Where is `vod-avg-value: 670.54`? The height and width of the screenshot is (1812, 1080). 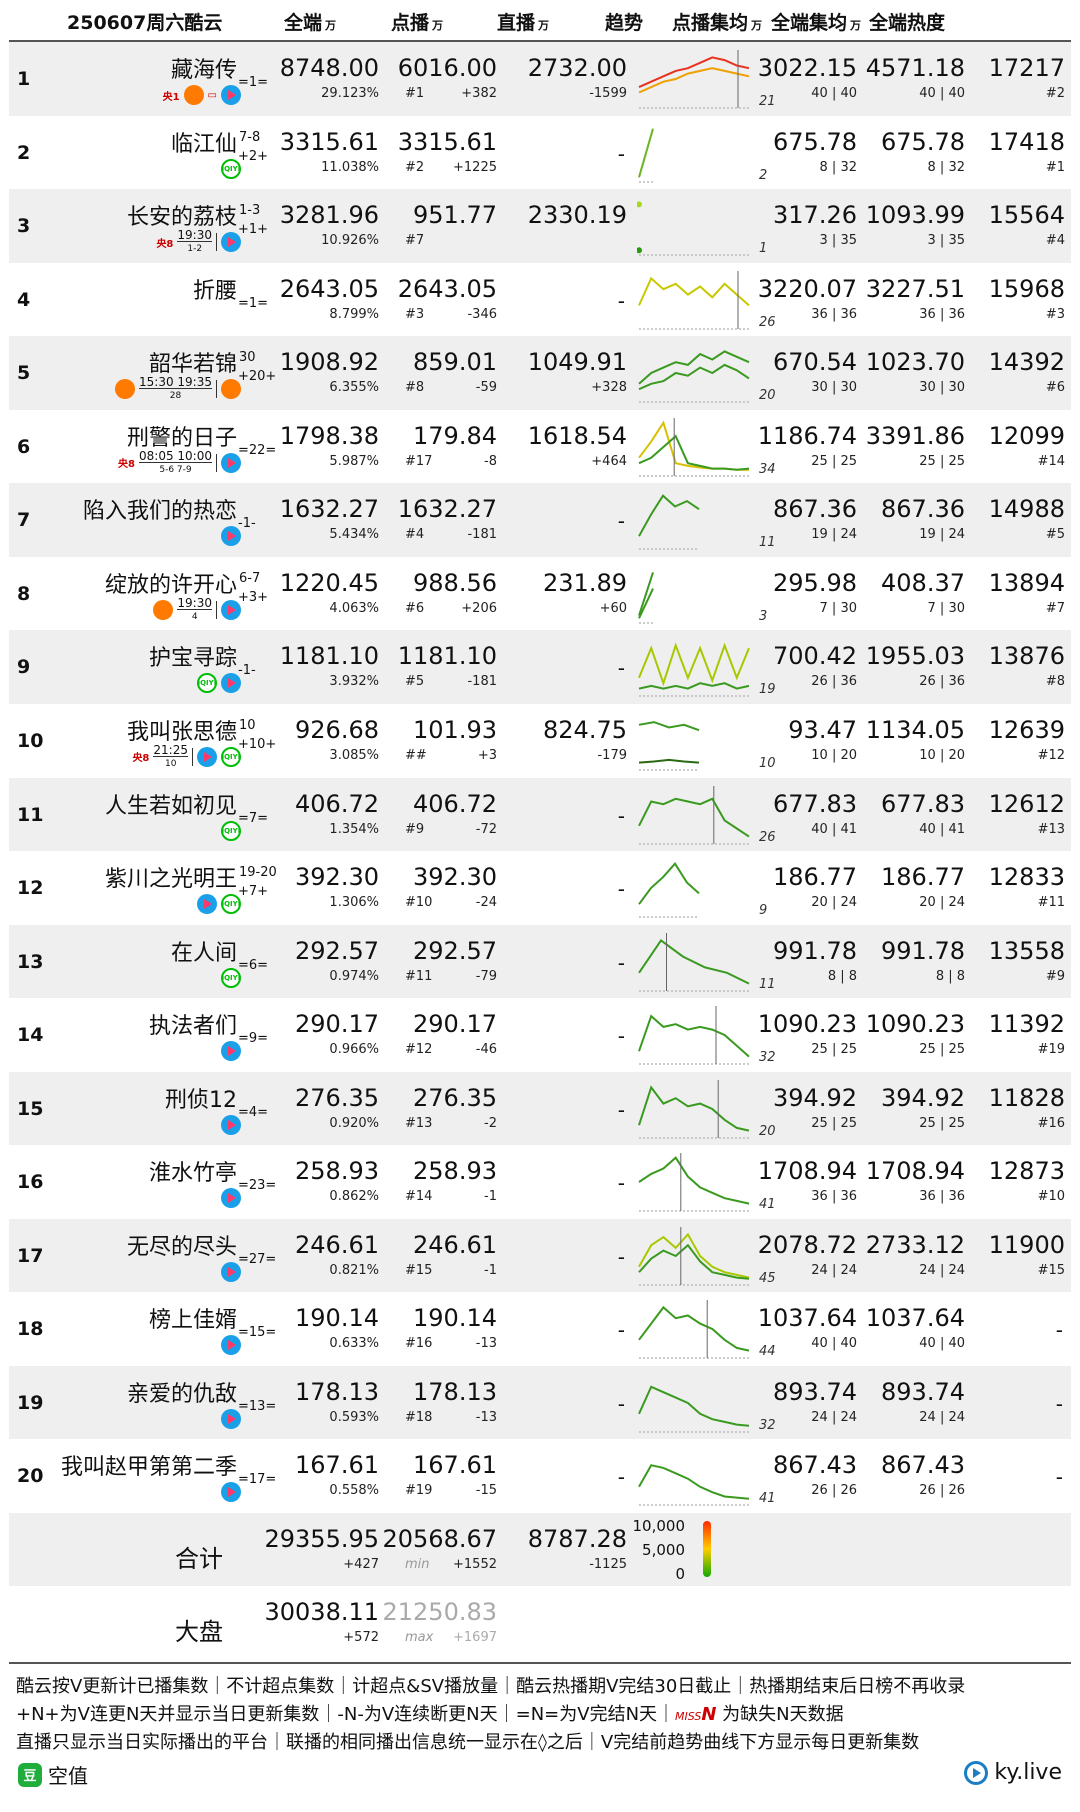 vod-avg-value: 670.54 is located at coordinates (815, 362).